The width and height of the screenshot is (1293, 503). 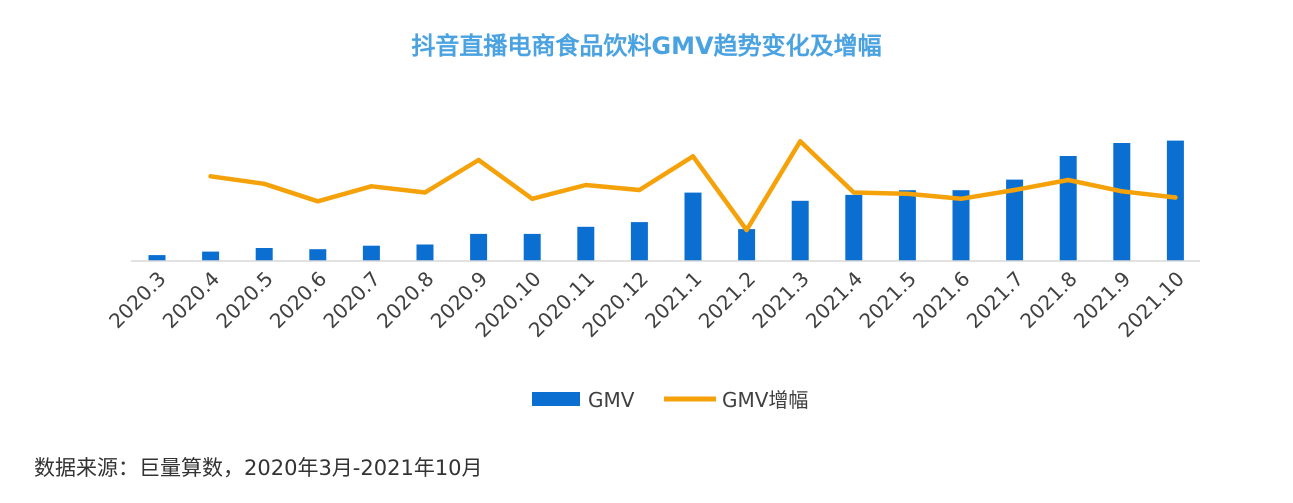 I want to click on growth-point-2021.6, so click(x=961, y=198).